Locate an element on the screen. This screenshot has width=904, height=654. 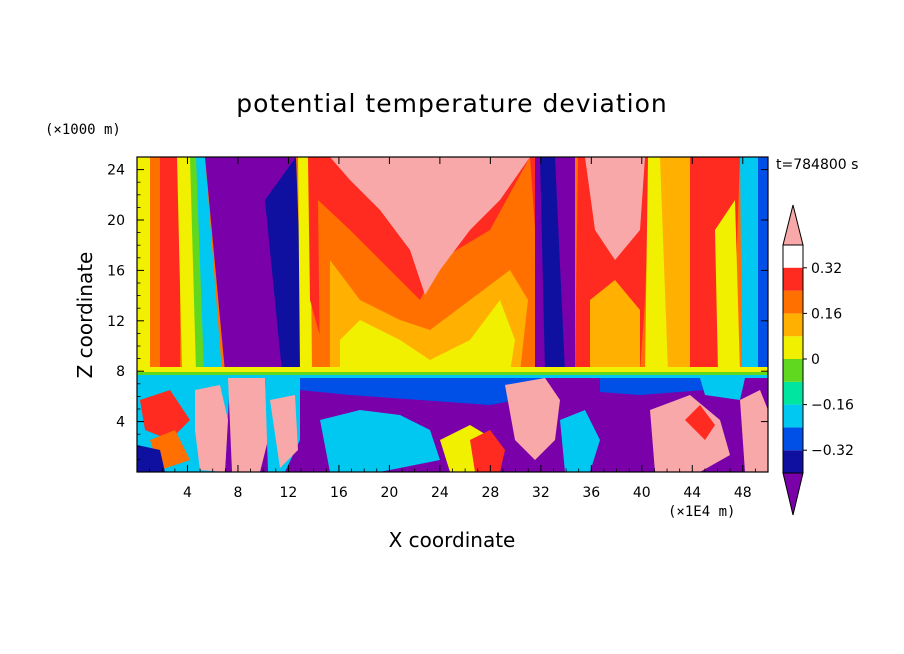
lower-midleft-pink2 is located at coordinates (284, 431).